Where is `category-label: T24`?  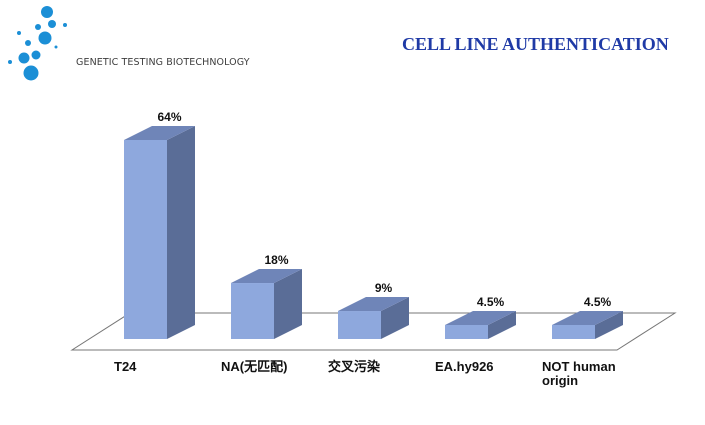
category-label: T24 is located at coordinates (125, 366).